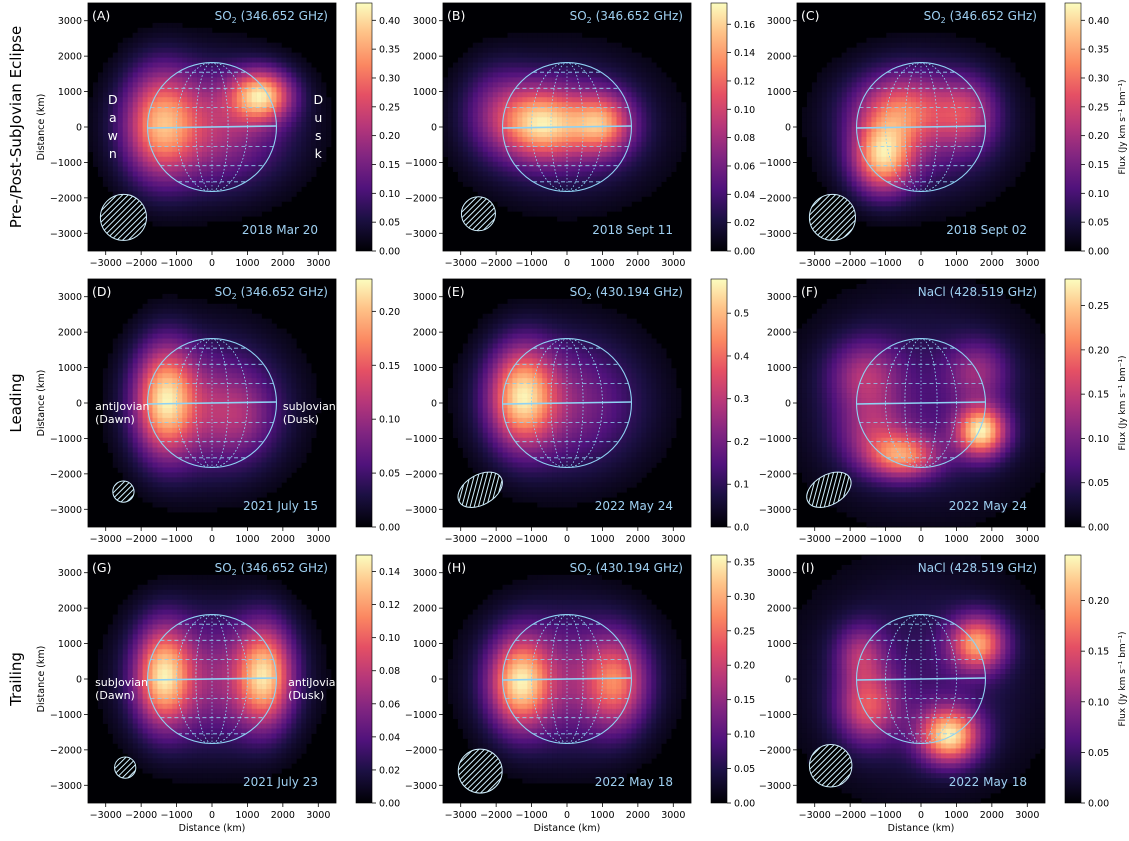 This screenshot has height=841, width=1129. Describe the element at coordinates (113, 135) in the screenshot. I see `annotation-letter: w` at that location.